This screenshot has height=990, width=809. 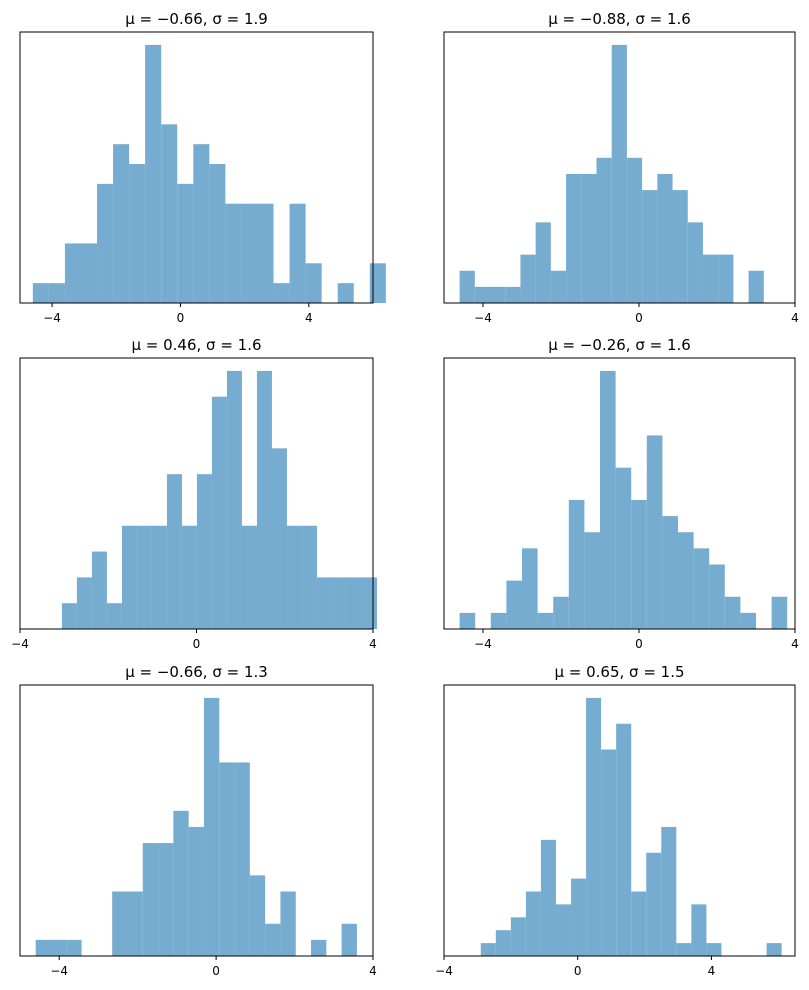 What do you see at coordinates (196, 19) in the screenshot?
I see `panel-title: μ = −0.66, σ = 1.9` at bounding box center [196, 19].